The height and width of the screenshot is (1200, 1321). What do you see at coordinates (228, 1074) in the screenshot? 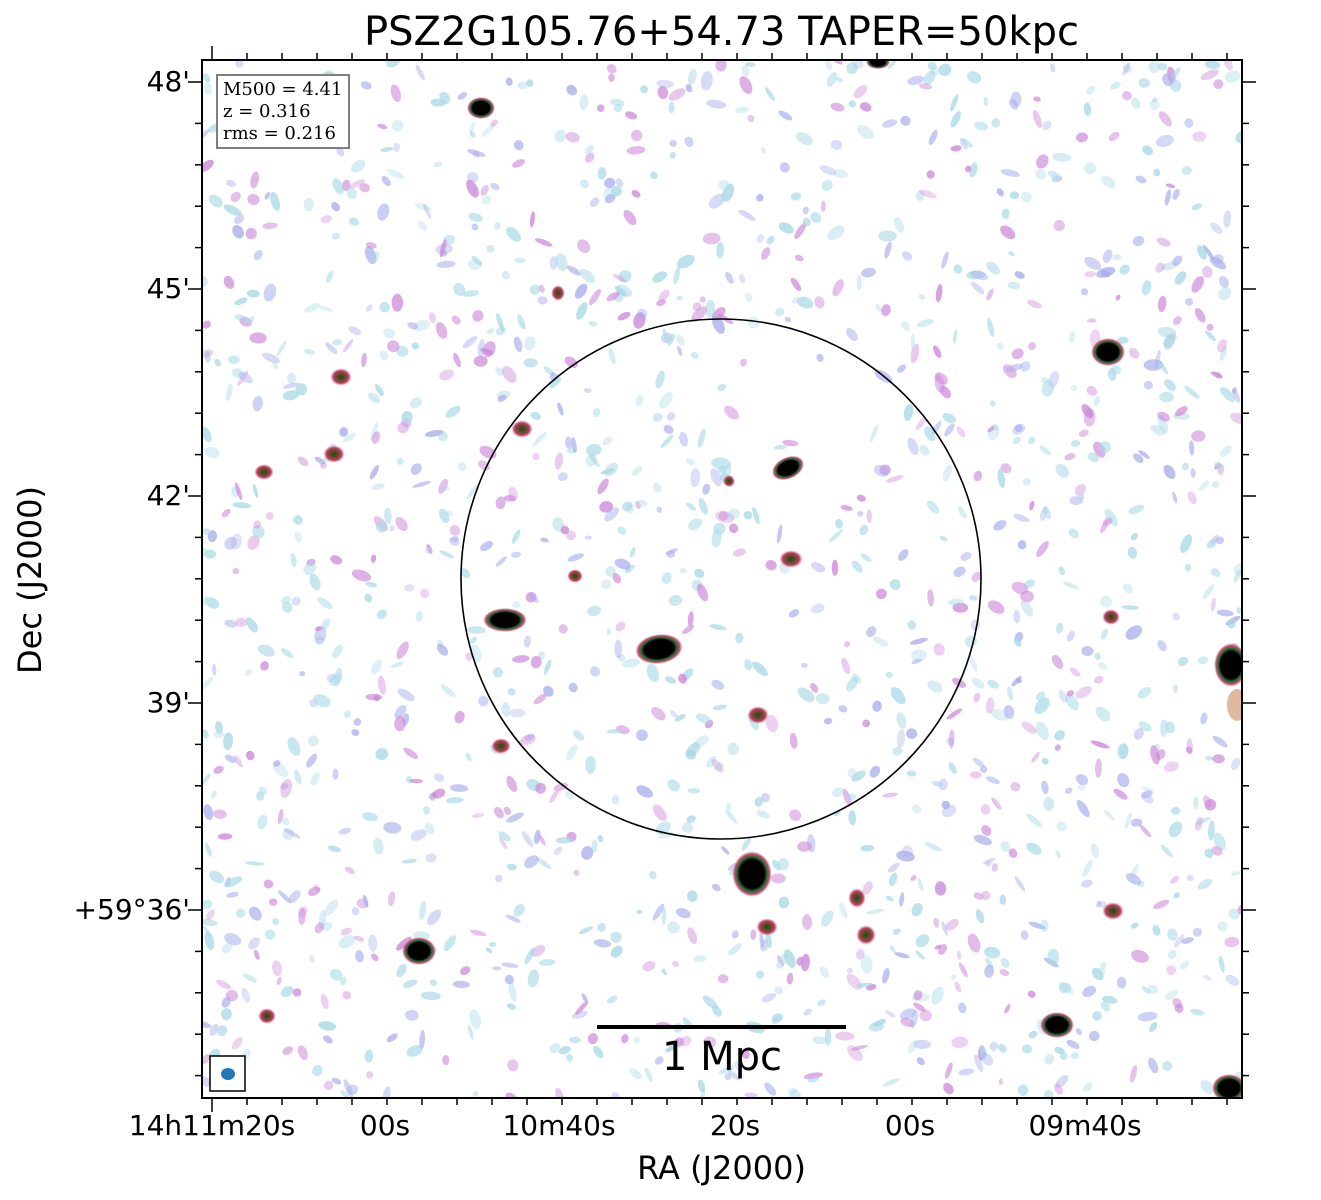
I see `beam-ellipse` at bounding box center [228, 1074].